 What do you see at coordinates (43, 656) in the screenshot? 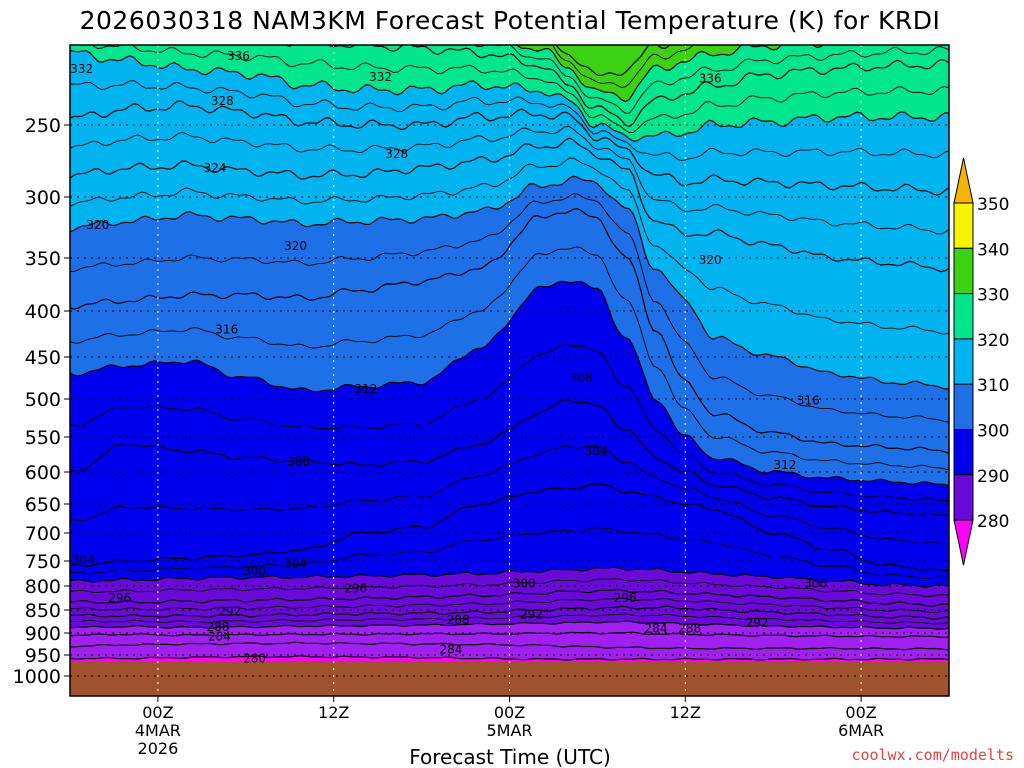
I see `y-tick-label: 950` at bounding box center [43, 656].